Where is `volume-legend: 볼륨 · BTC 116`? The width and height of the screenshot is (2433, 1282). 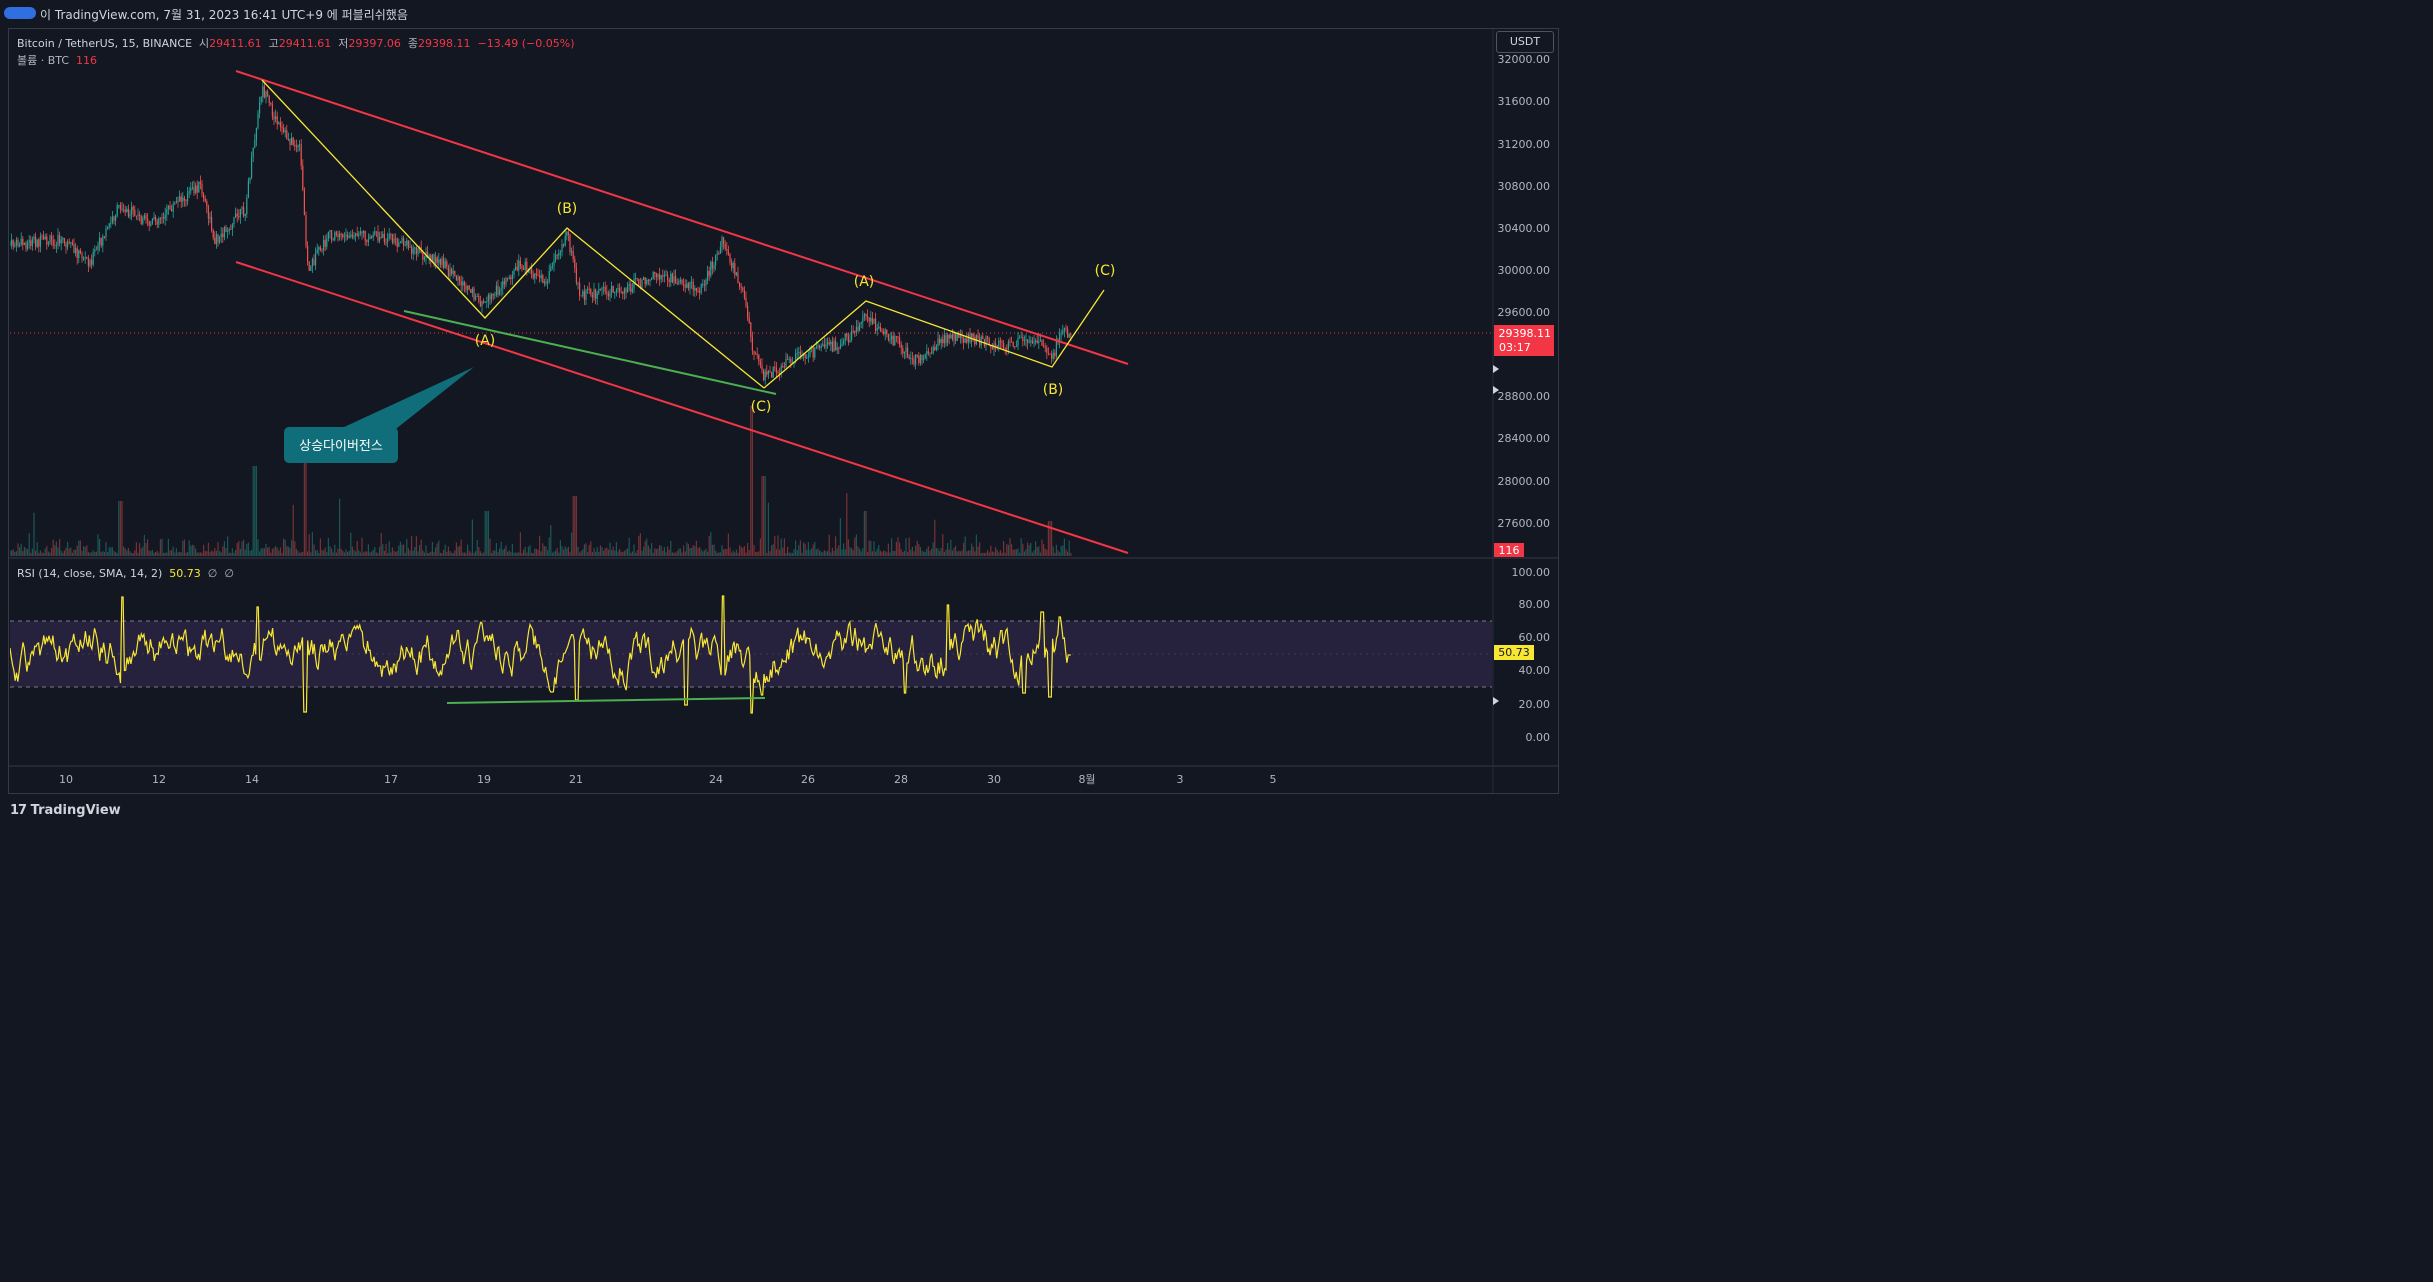 volume-legend: 볼륨 · BTC 116 is located at coordinates (57, 60).